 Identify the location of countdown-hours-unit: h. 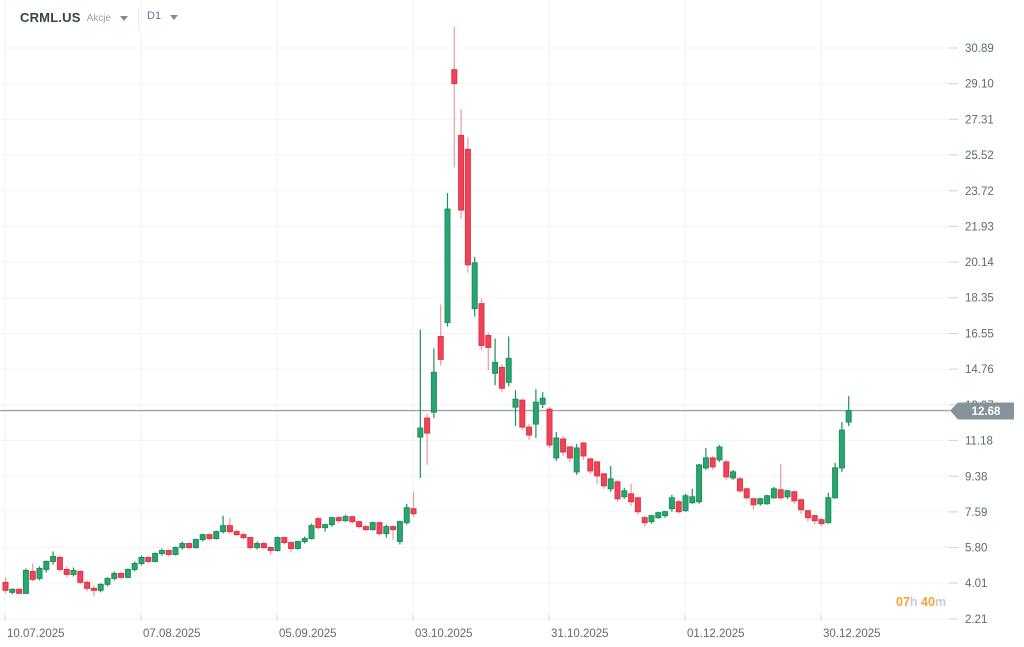
(913, 602).